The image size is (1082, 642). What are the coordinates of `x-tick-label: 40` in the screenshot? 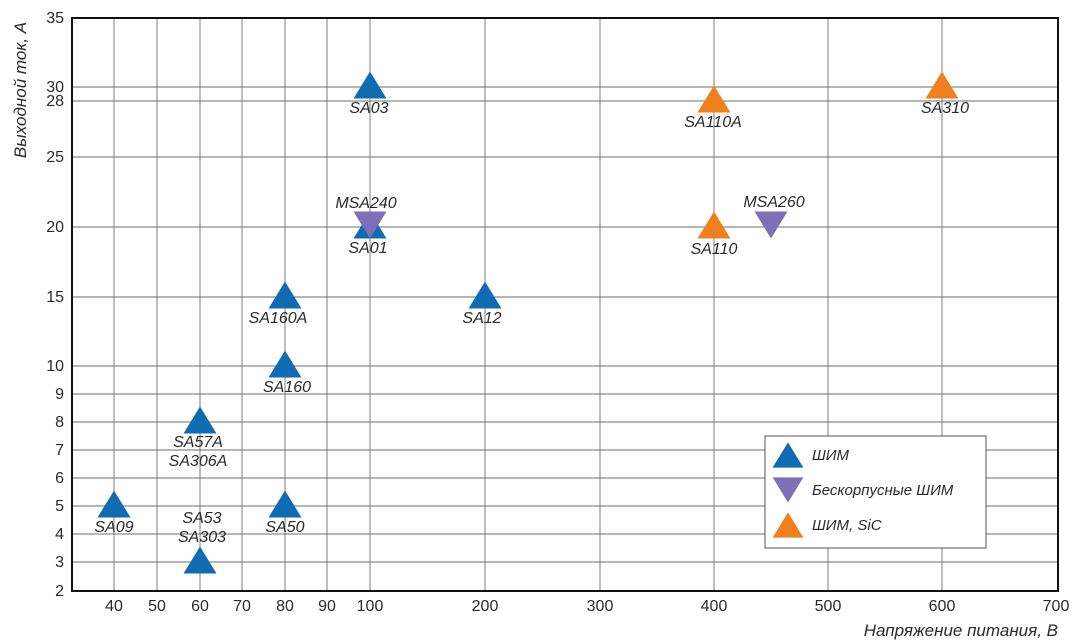 It's located at (114, 606).